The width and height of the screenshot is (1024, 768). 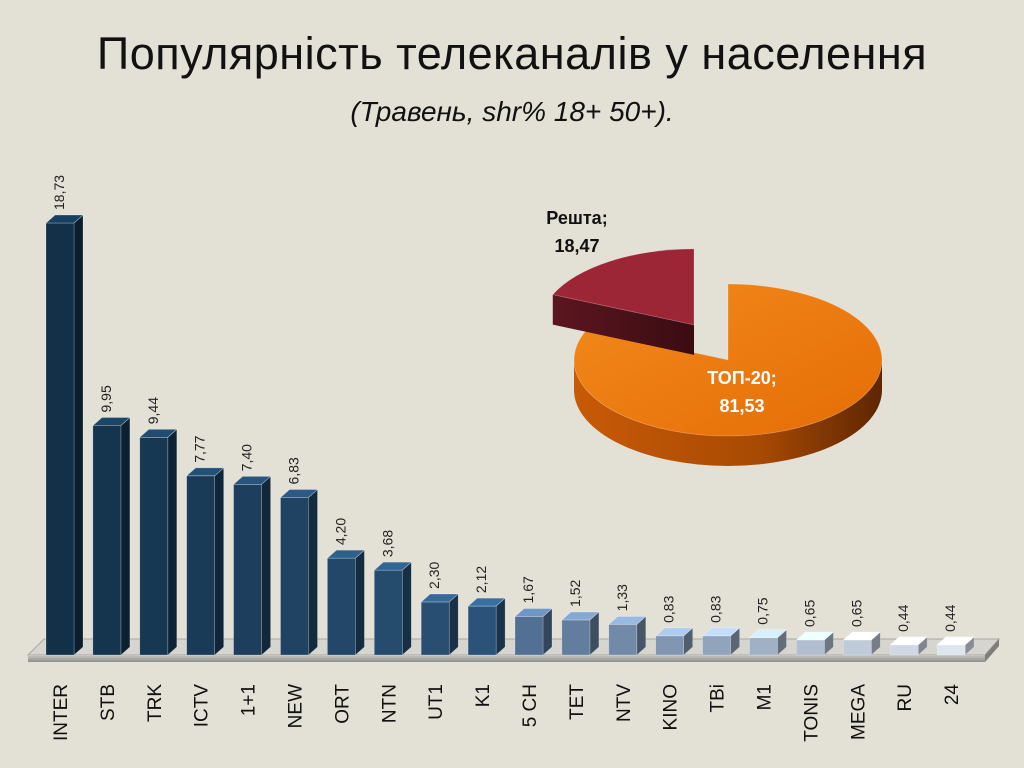 I want to click on category-label: RU, so click(x=905, y=697).